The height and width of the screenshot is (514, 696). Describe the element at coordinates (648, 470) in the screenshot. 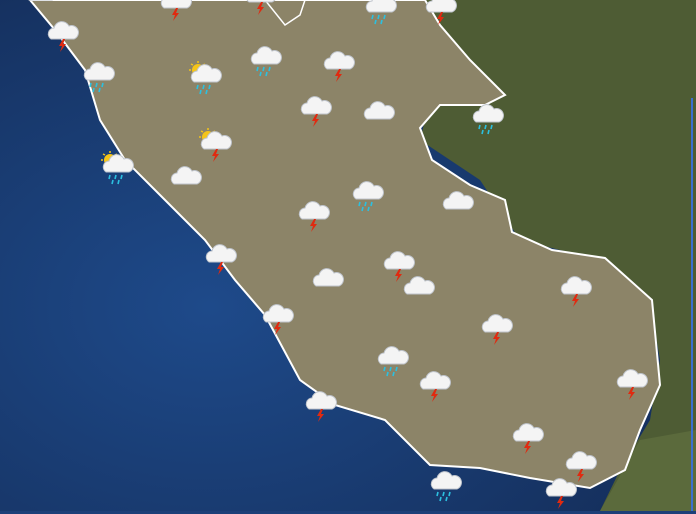

I see `land-outside-region-bottom` at that location.